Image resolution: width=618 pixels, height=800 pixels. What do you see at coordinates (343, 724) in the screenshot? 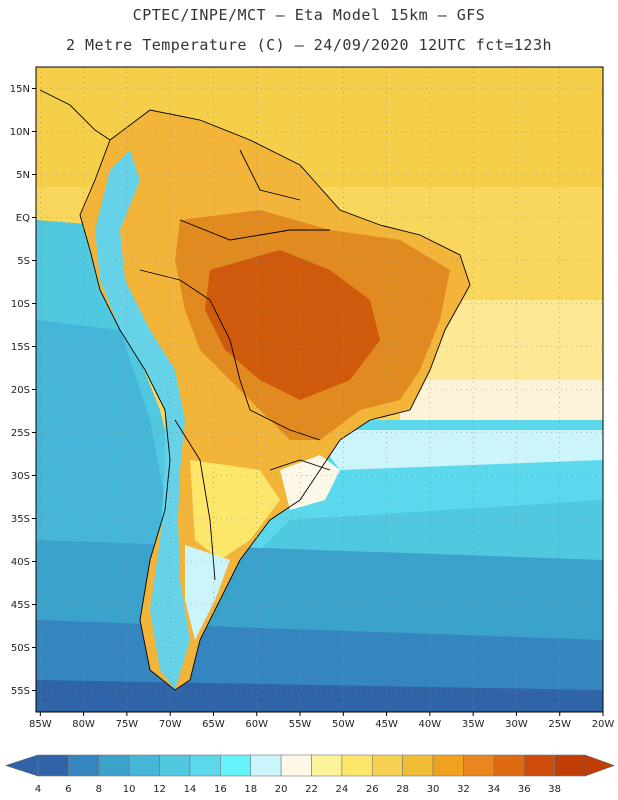
I see `lon-label: 50W` at bounding box center [343, 724].